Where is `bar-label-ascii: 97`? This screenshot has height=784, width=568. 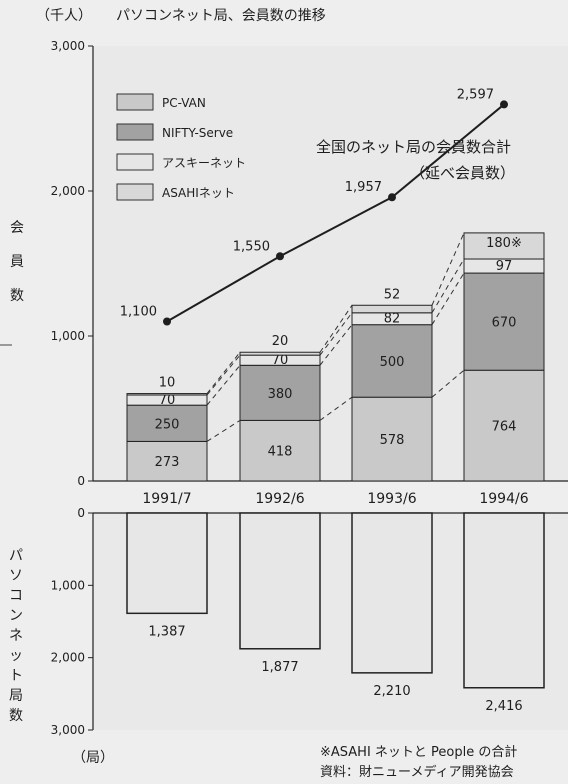
bar-label-ascii: 97 is located at coordinates (504, 266).